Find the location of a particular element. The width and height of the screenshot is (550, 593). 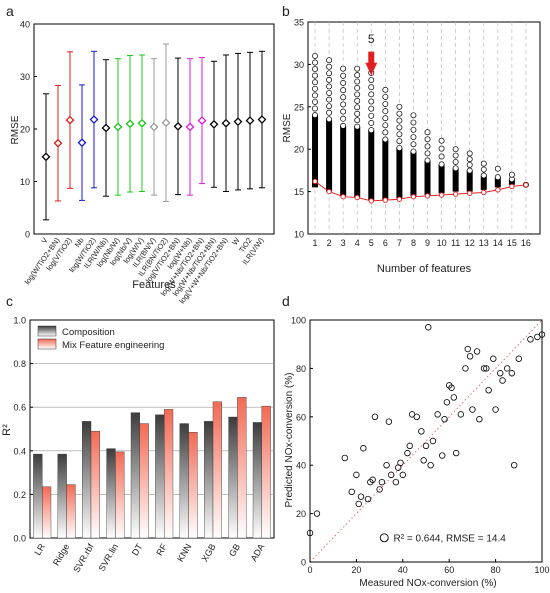

panel-c-legend-swatch is located at coordinates (47, 331).